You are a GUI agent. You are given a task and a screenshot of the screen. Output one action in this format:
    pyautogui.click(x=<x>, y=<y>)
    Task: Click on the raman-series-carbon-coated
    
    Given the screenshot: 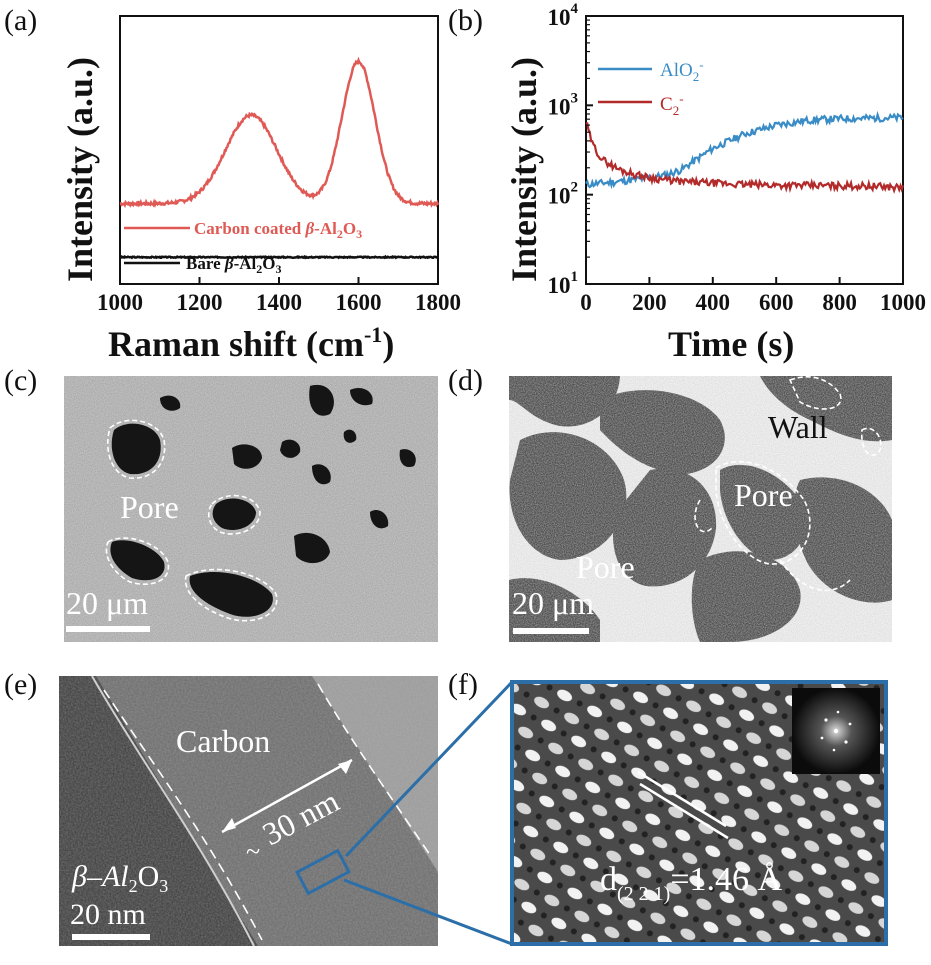 What is the action you would take?
    pyautogui.click(x=279, y=132)
    